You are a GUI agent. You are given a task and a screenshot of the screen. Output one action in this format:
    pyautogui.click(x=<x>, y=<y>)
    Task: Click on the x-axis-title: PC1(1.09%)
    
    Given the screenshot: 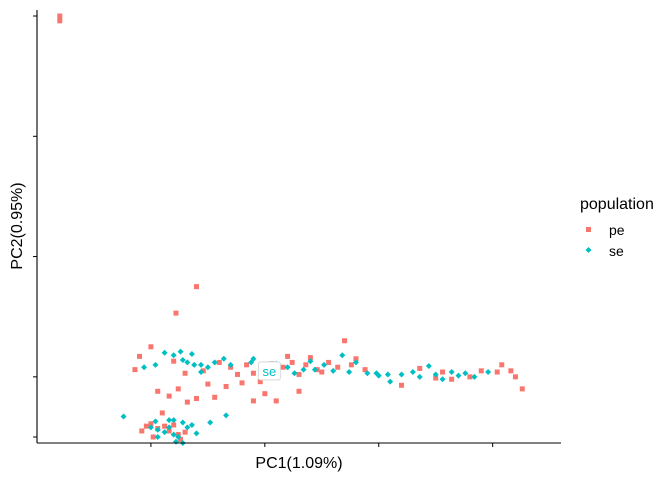 What is the action you would take?
    pyautogui.click(x=298, y=463)
    